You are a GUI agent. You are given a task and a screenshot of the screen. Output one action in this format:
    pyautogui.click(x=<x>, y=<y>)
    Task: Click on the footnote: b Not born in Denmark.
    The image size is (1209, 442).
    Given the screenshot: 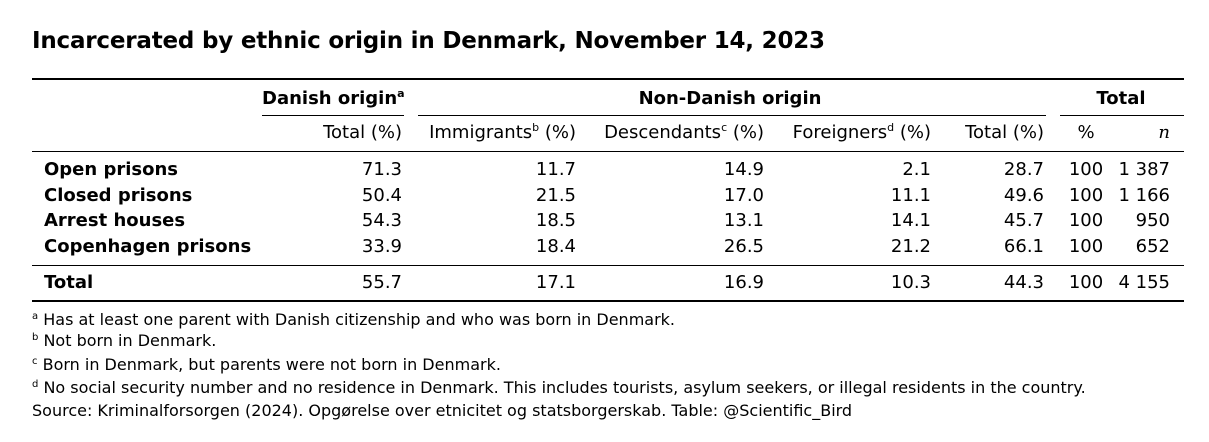 What is the action you would take?
    pyautogui.click(x=124, y=340)
    